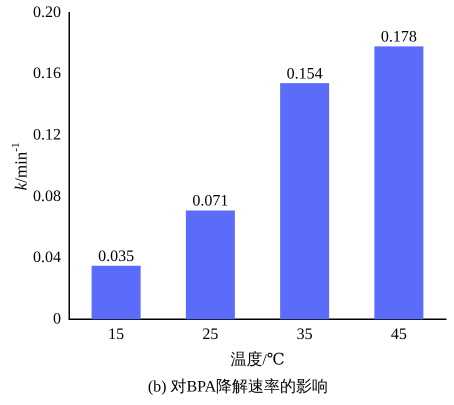 The width and height of the screenshot is (454, 405). I want to click on data-label: 0.154, so click(304, 73).